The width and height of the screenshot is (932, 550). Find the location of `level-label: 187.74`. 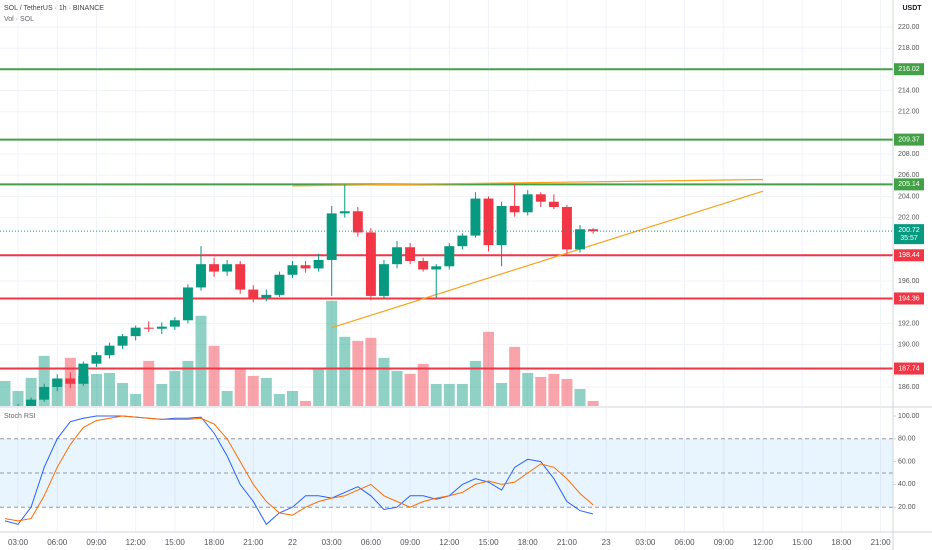

level-label: 187.74 is located at coordinates (909, 368).